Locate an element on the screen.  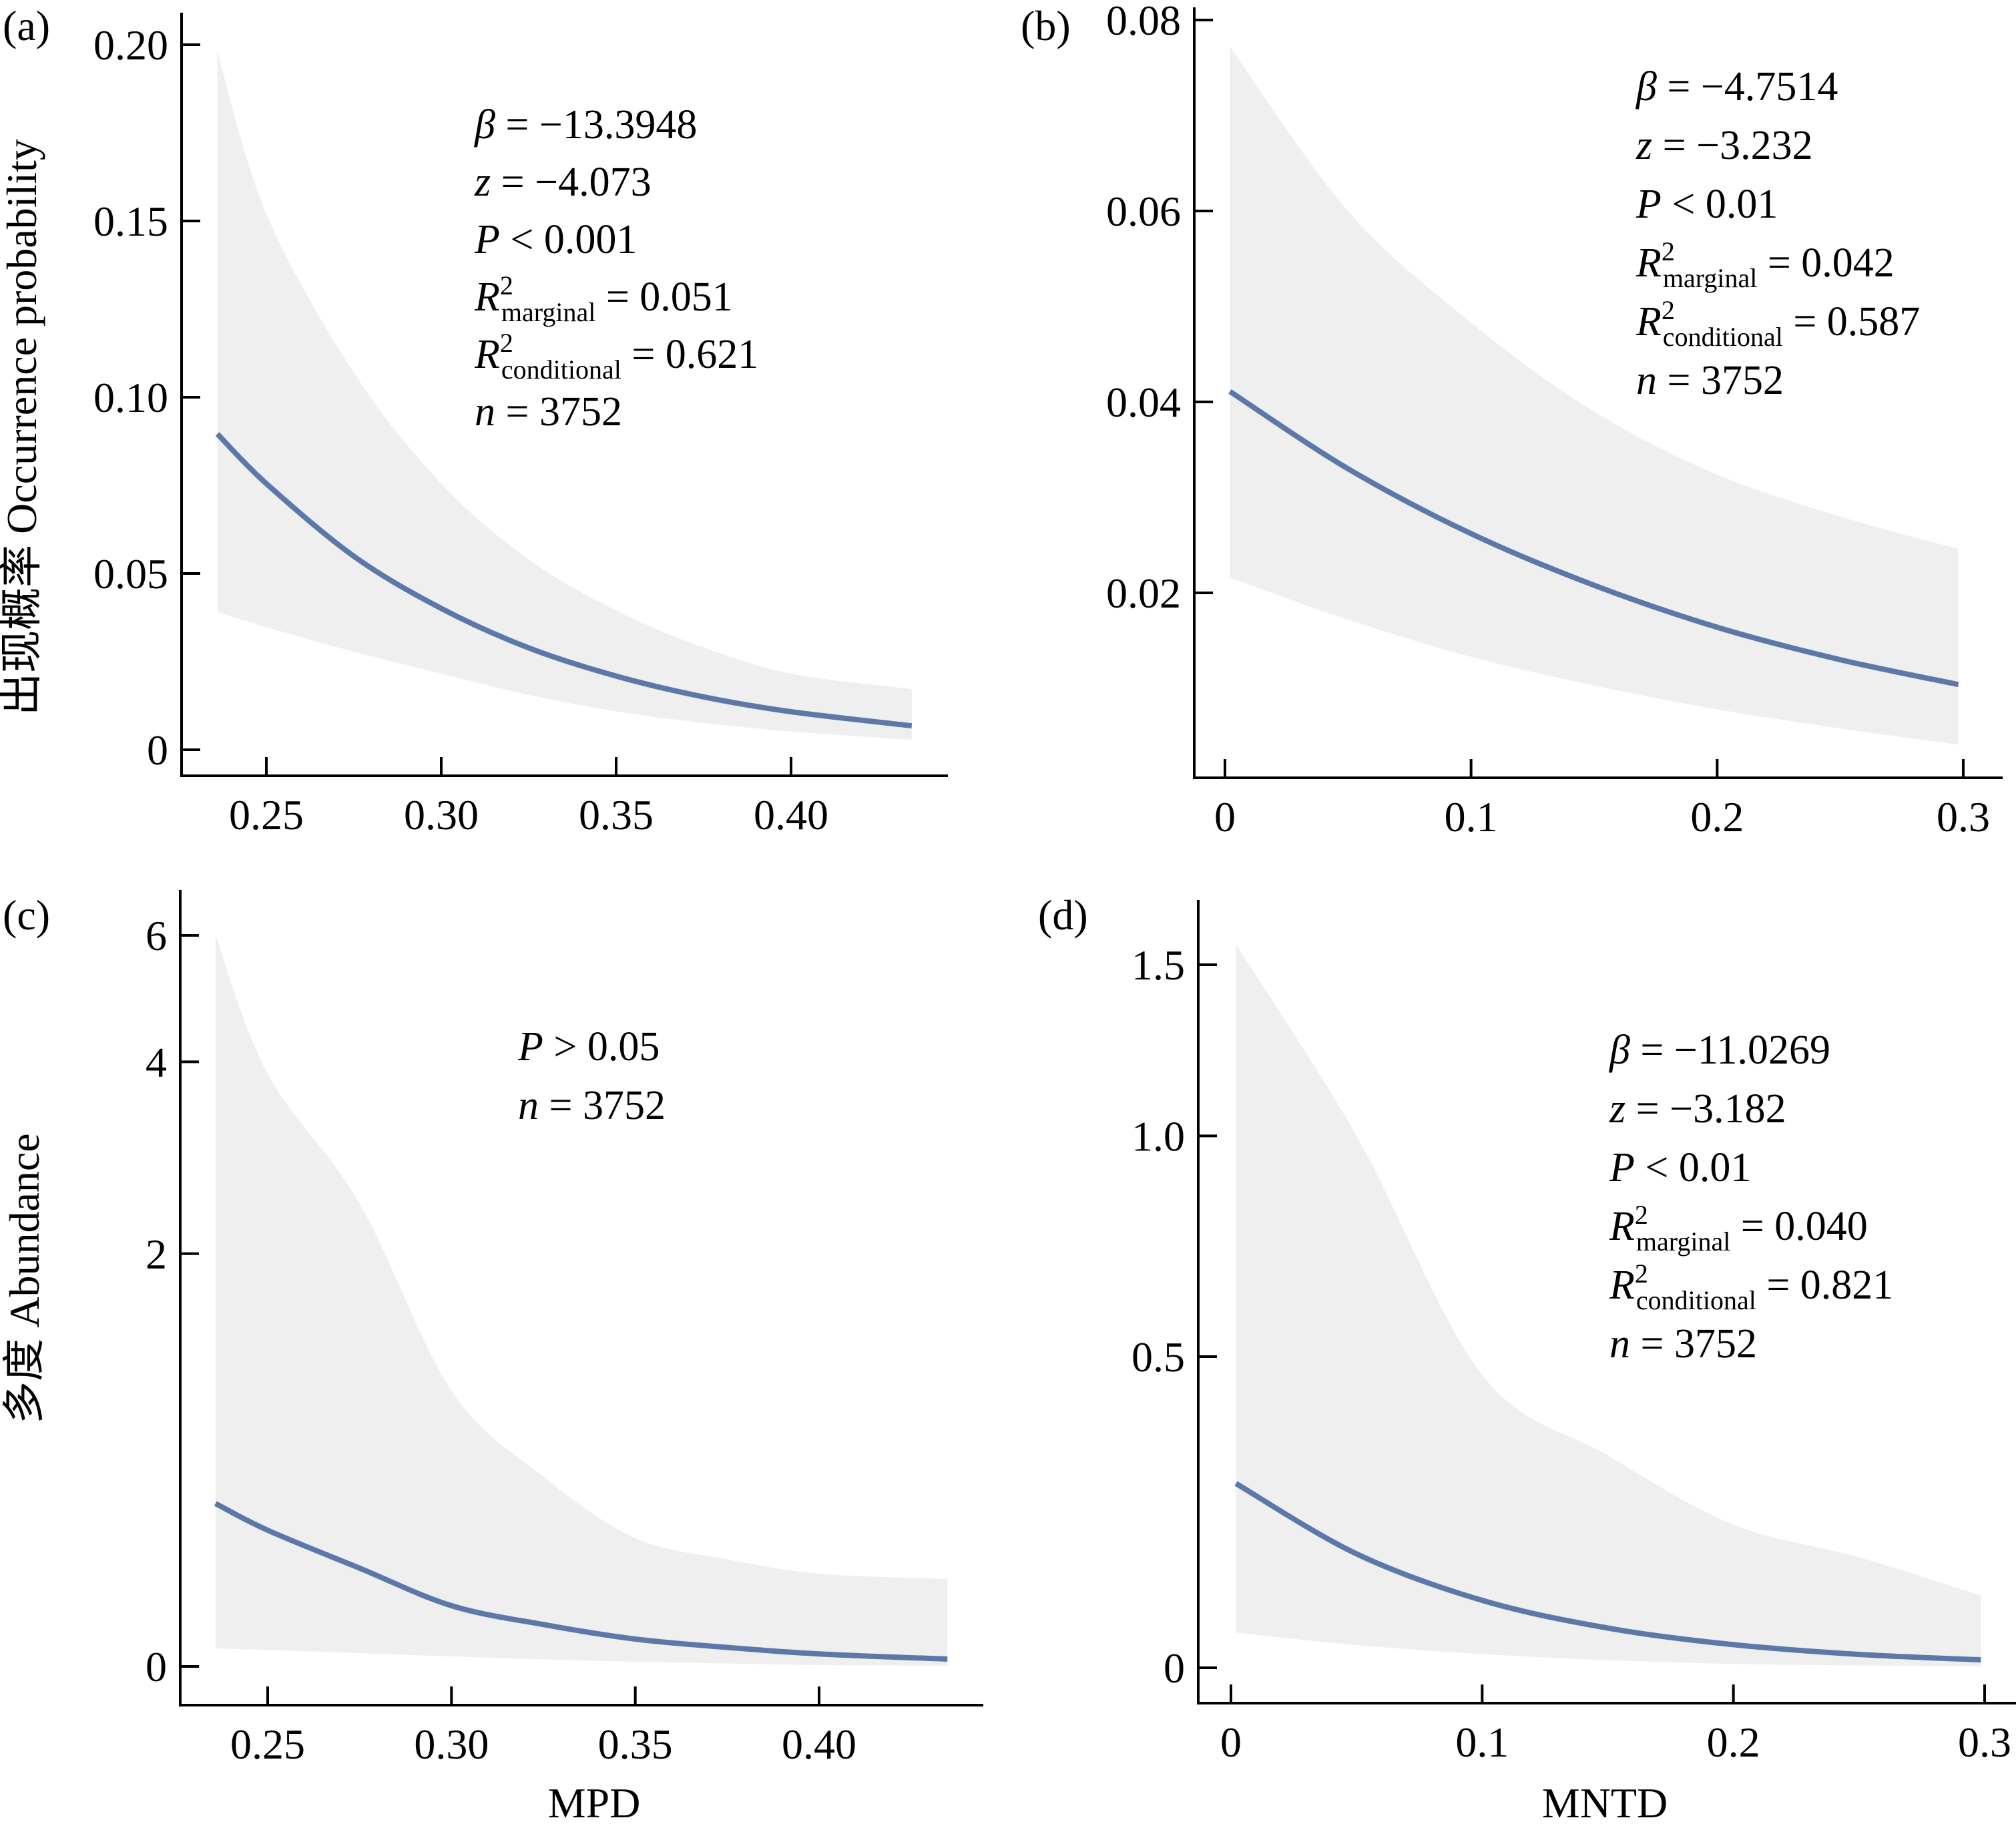
y-tick-label: 4 is located at coordinates (156, 1062).